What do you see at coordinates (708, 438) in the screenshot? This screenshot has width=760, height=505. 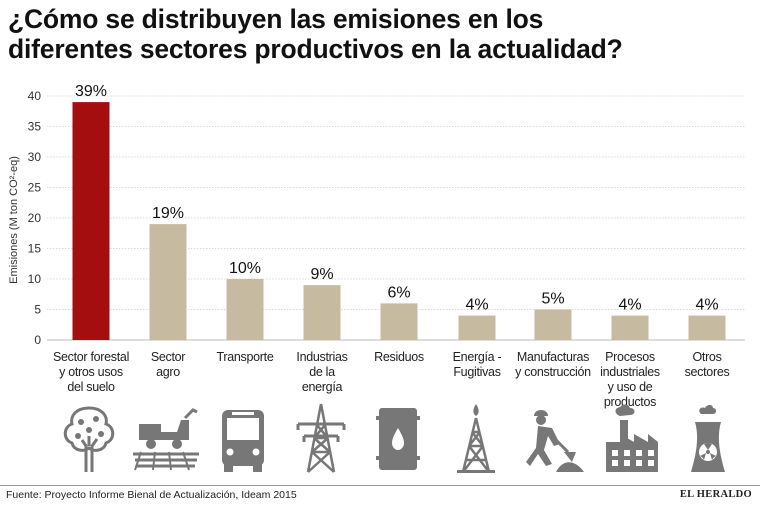 I see `nuclear-plant-icon` at bounding box center [708, 438].